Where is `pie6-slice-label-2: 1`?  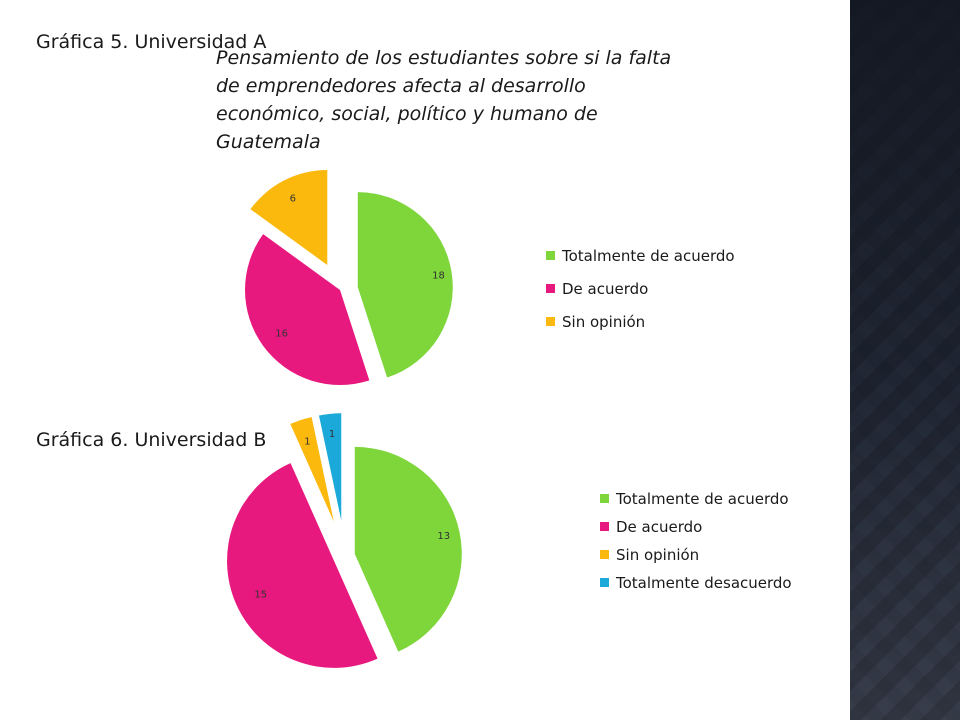
pie6-slice-label-2: 1 is located at coordinates (307, 441).